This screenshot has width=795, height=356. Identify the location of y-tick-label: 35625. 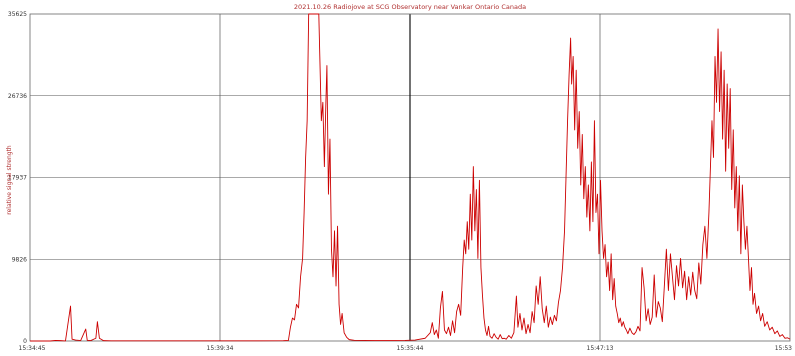
(17, 14).